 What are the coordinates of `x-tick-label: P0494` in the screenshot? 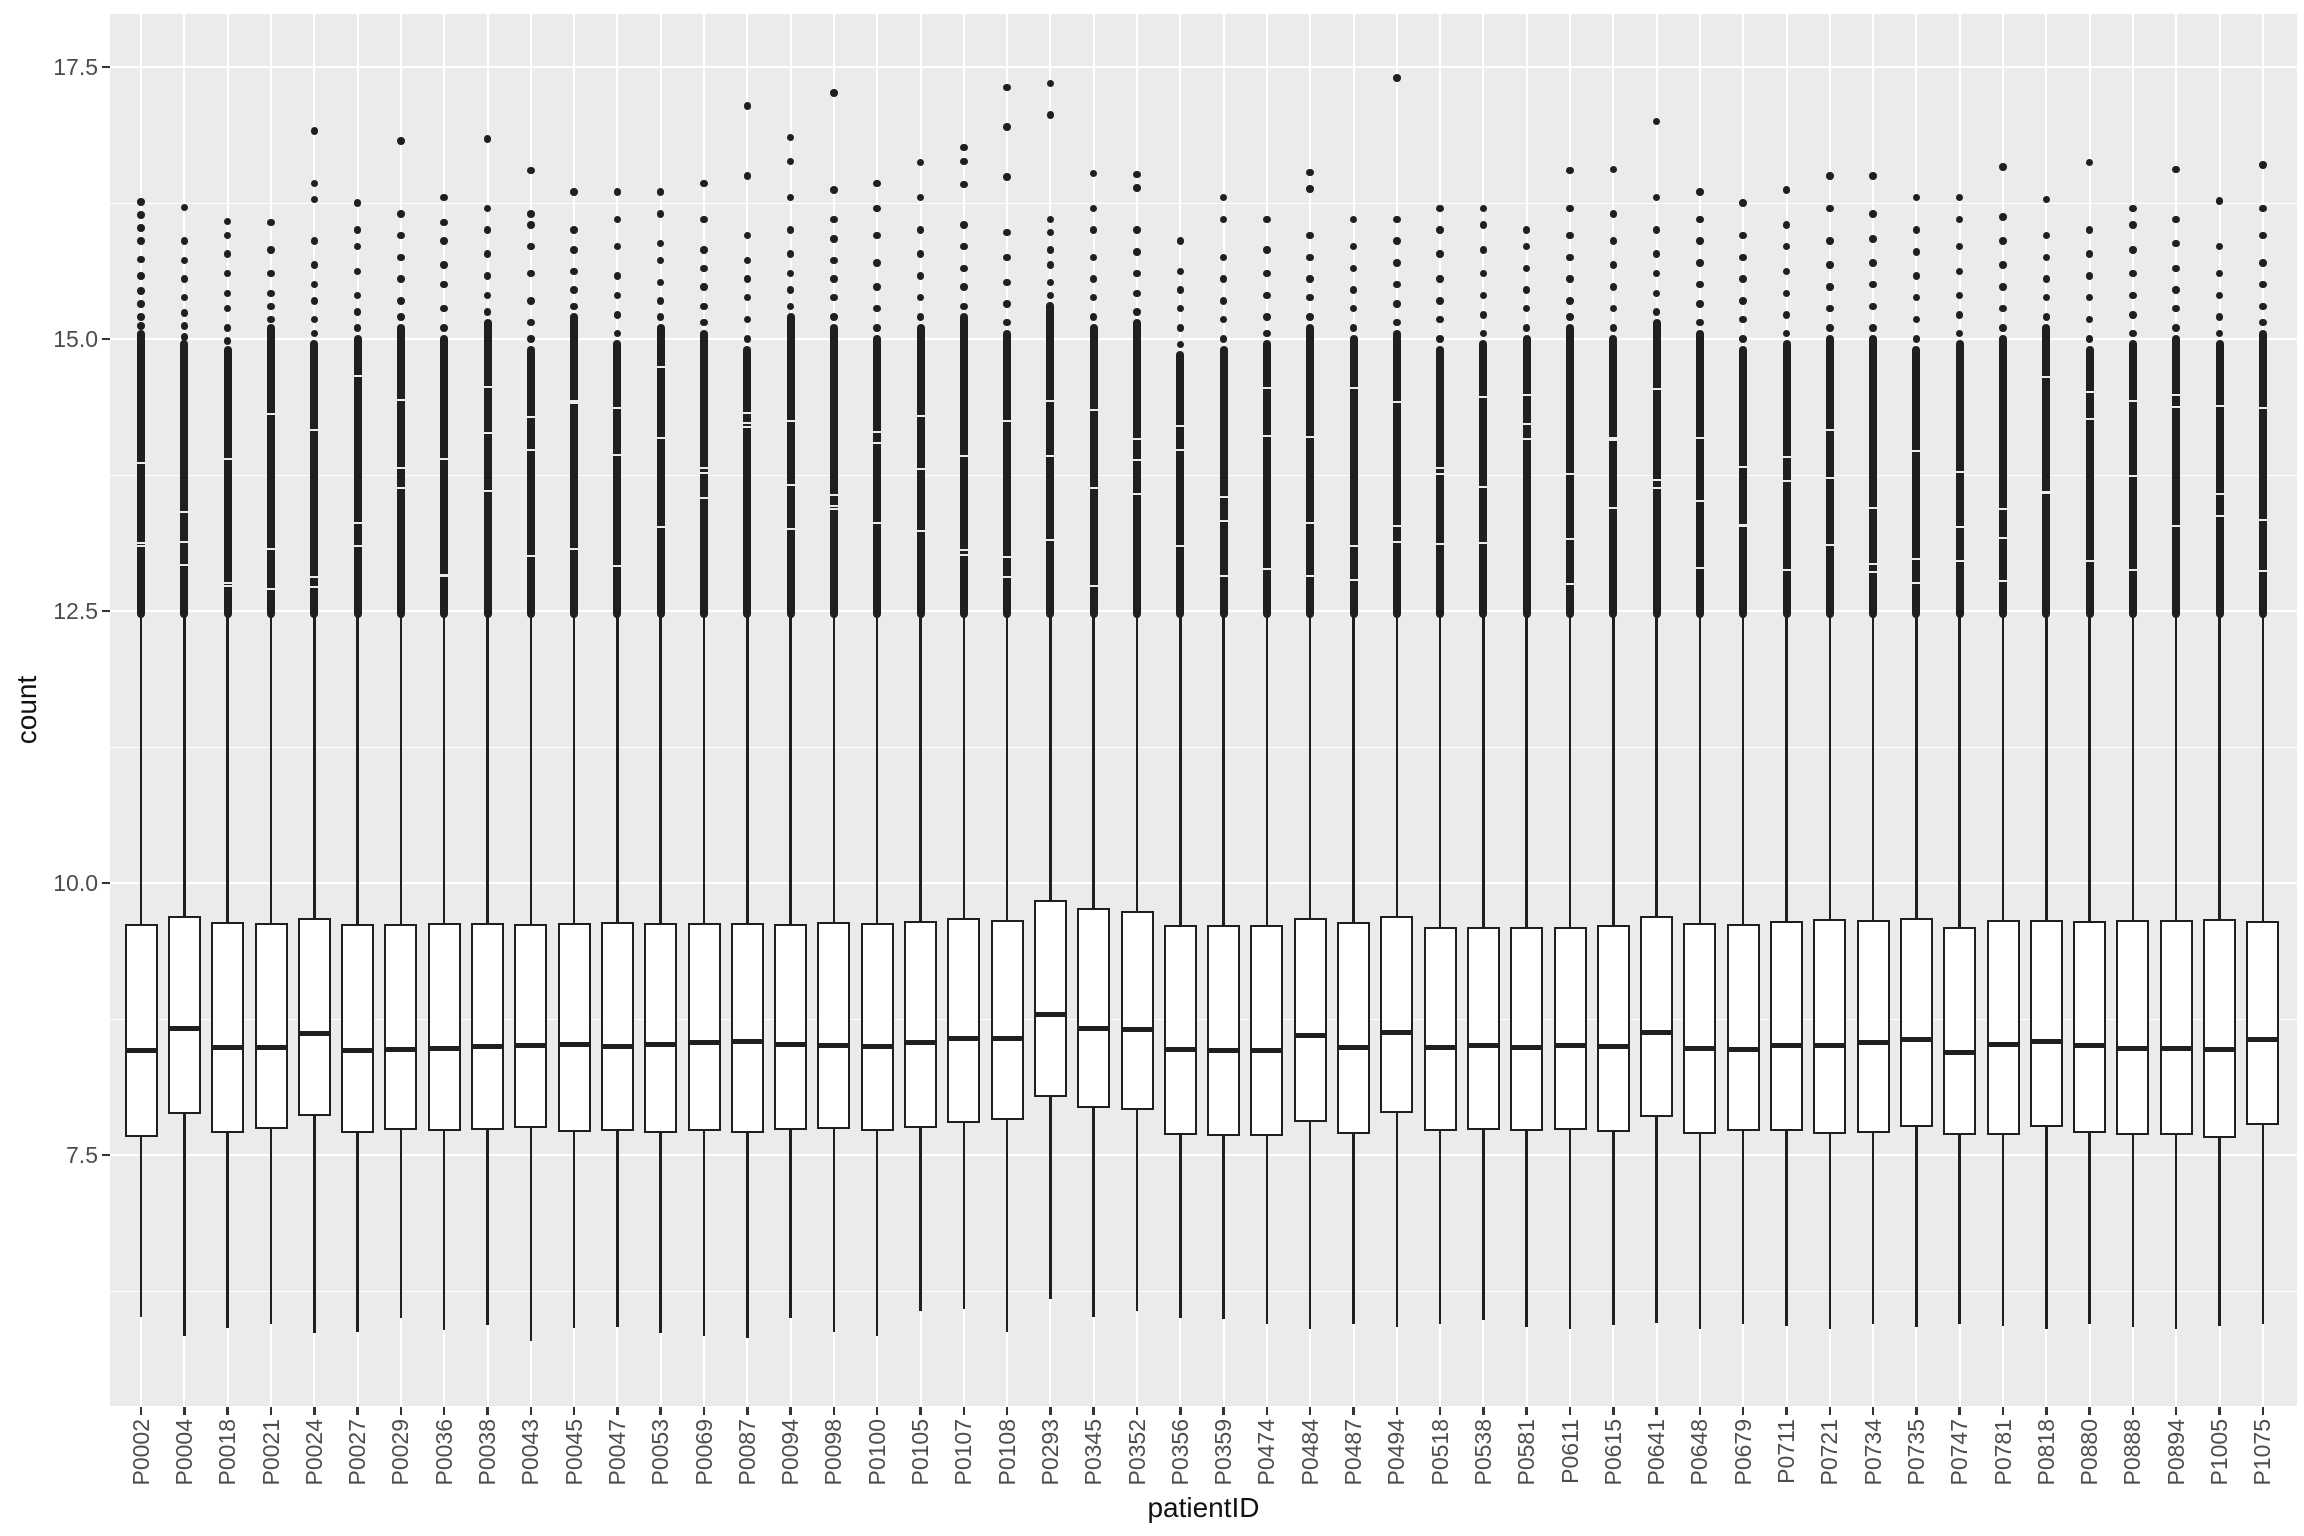 It's located at (1396, 1452).